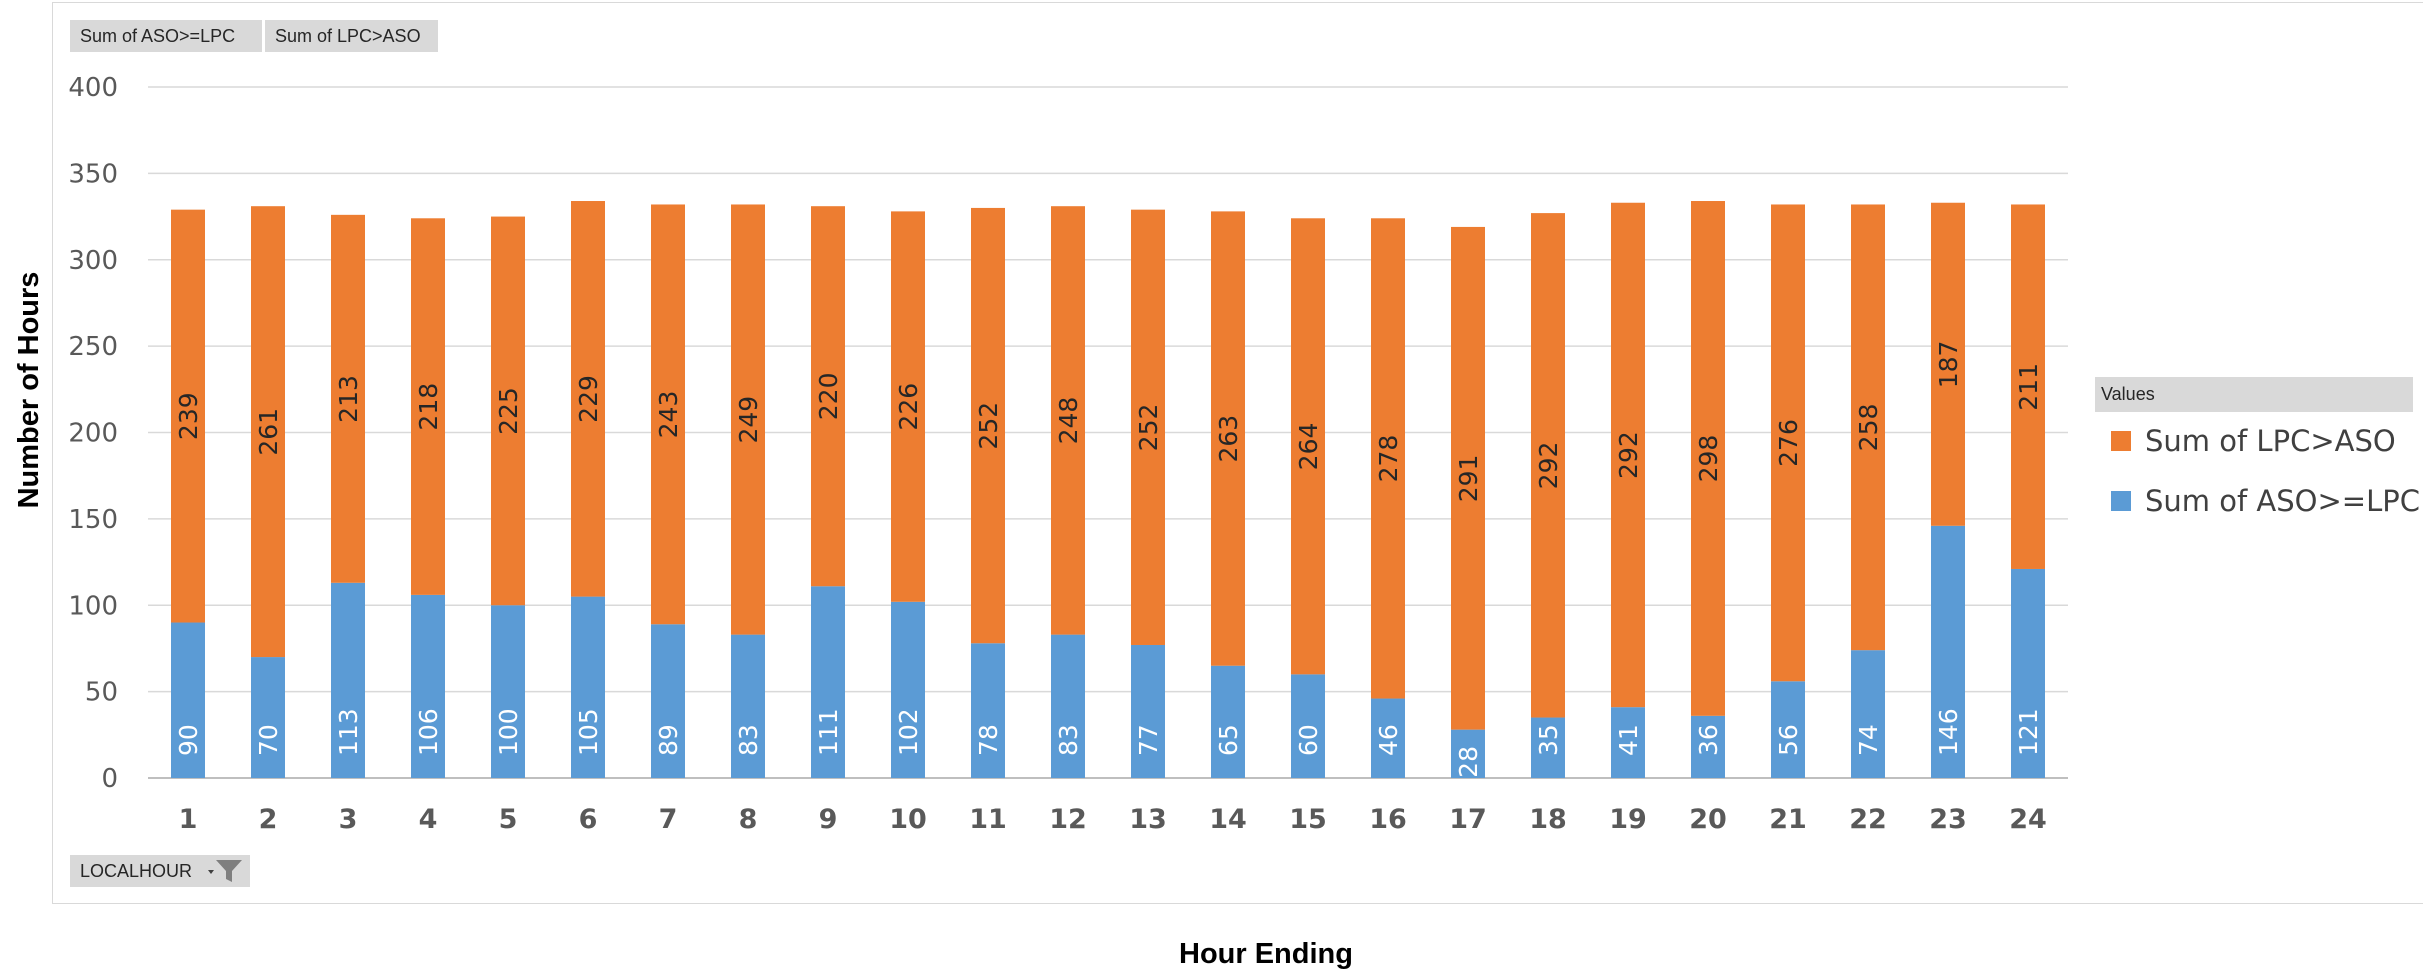 Image resolution: width=2423 pixels, height=978 pixels. Describe the element at coordinates (1548, 819) in the screenshot. I see `x-tick-label: 18` at that location.